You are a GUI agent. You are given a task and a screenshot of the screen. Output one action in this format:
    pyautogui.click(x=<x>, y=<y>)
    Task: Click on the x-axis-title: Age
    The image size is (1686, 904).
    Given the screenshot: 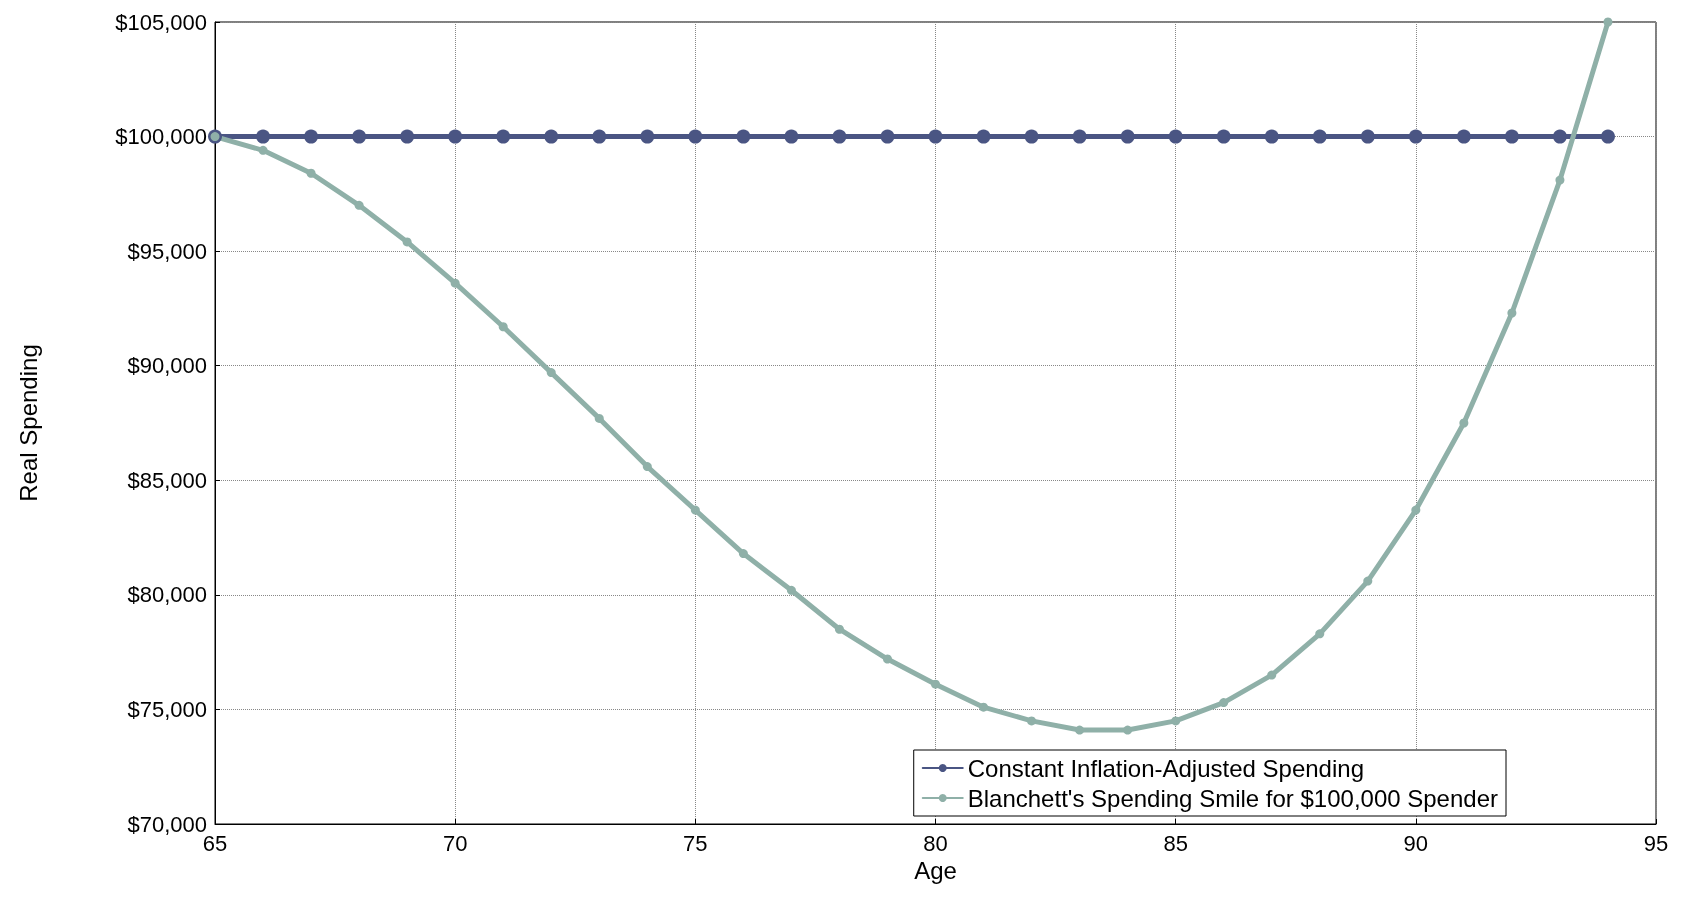 What is the action you would take?
    pyautogui.click(x=935, y=871)
    